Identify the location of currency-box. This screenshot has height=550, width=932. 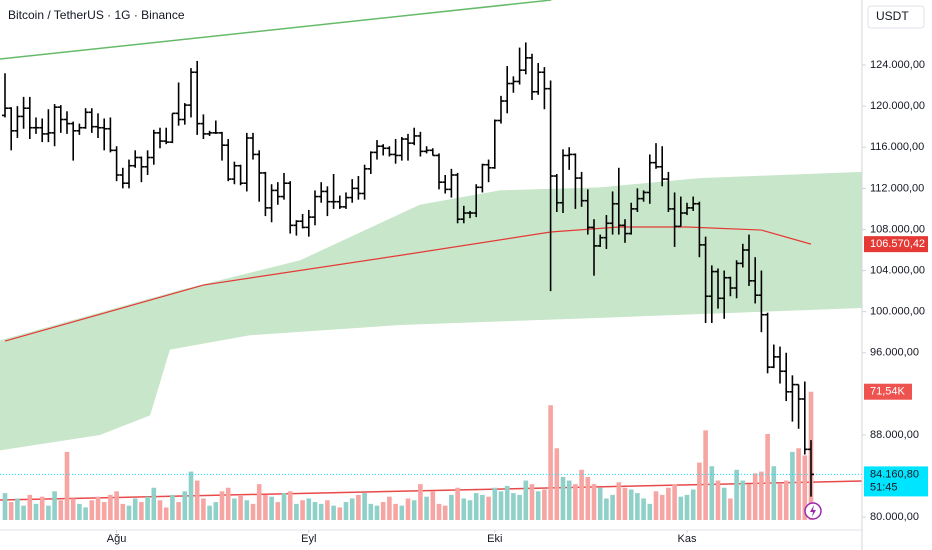
(896, 17).